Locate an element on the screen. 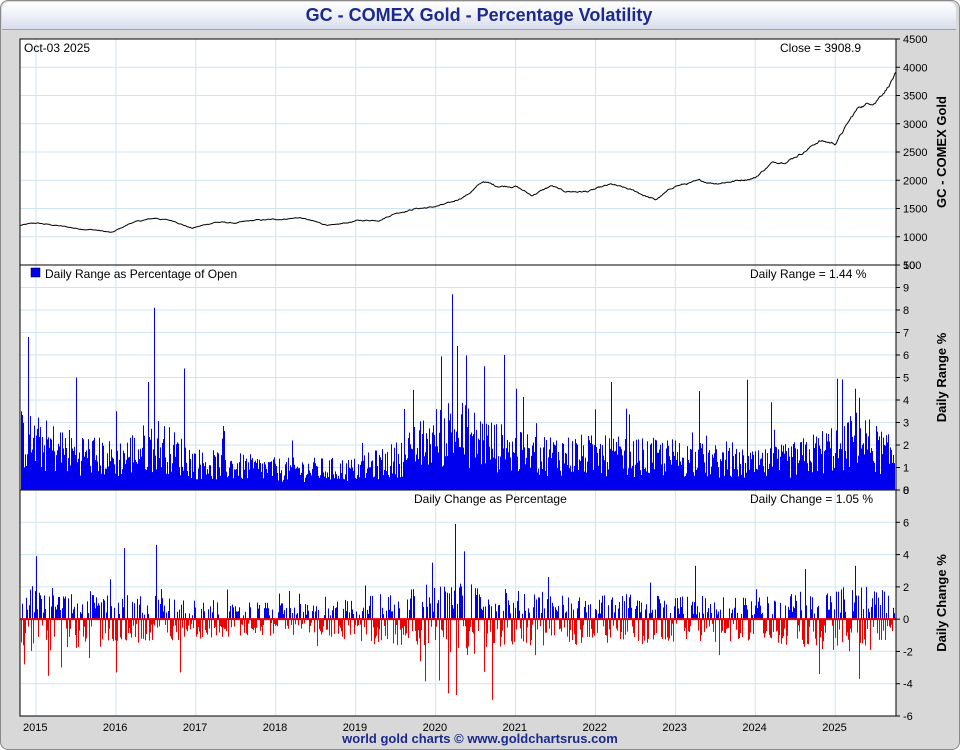  y-tick-label: 2500 is located at coordinates (915, 153).